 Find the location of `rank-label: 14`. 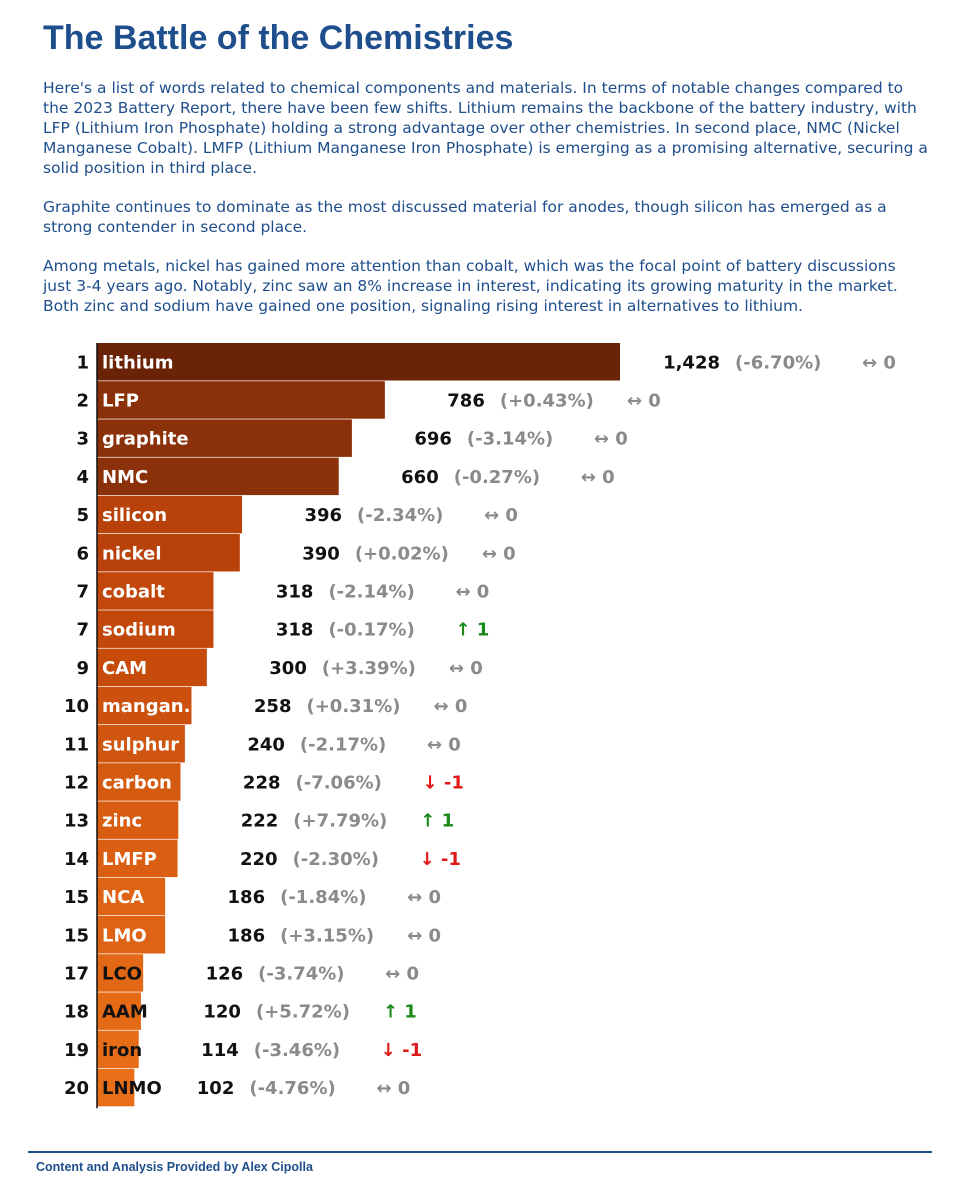

rank-label: 14 is located at coordinates (76, 859).